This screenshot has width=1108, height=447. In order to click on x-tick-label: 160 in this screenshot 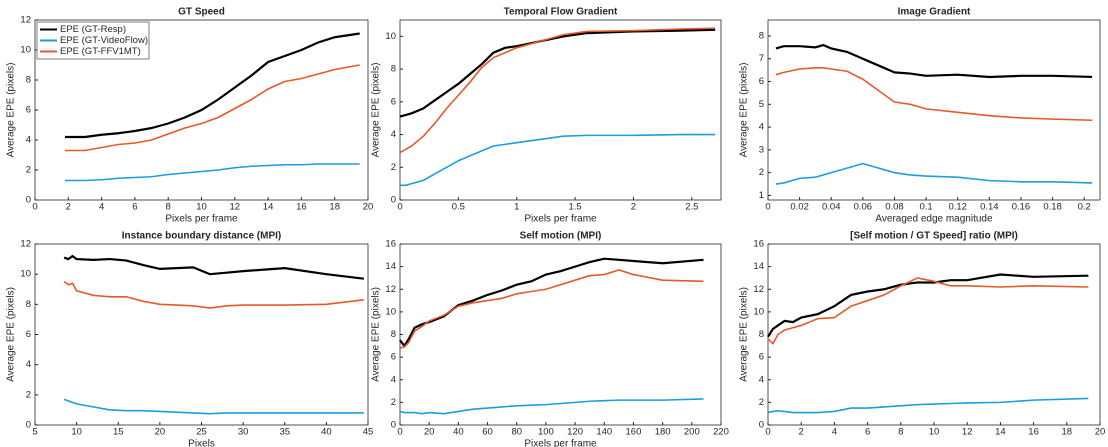, I will do `click(634, 432)`.